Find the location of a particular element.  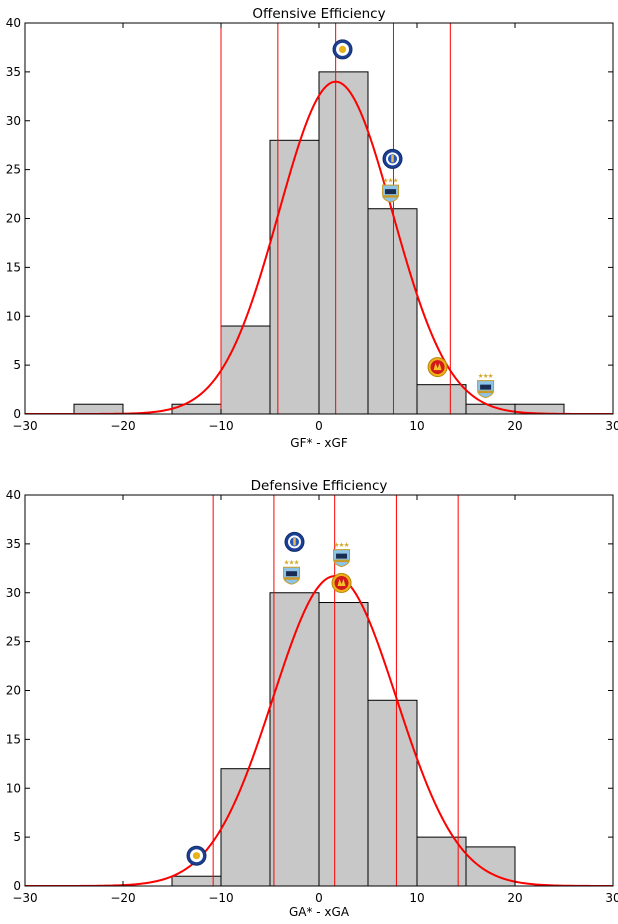

x-axis-label: GF* - xGF is located at coordinates (319, 443).